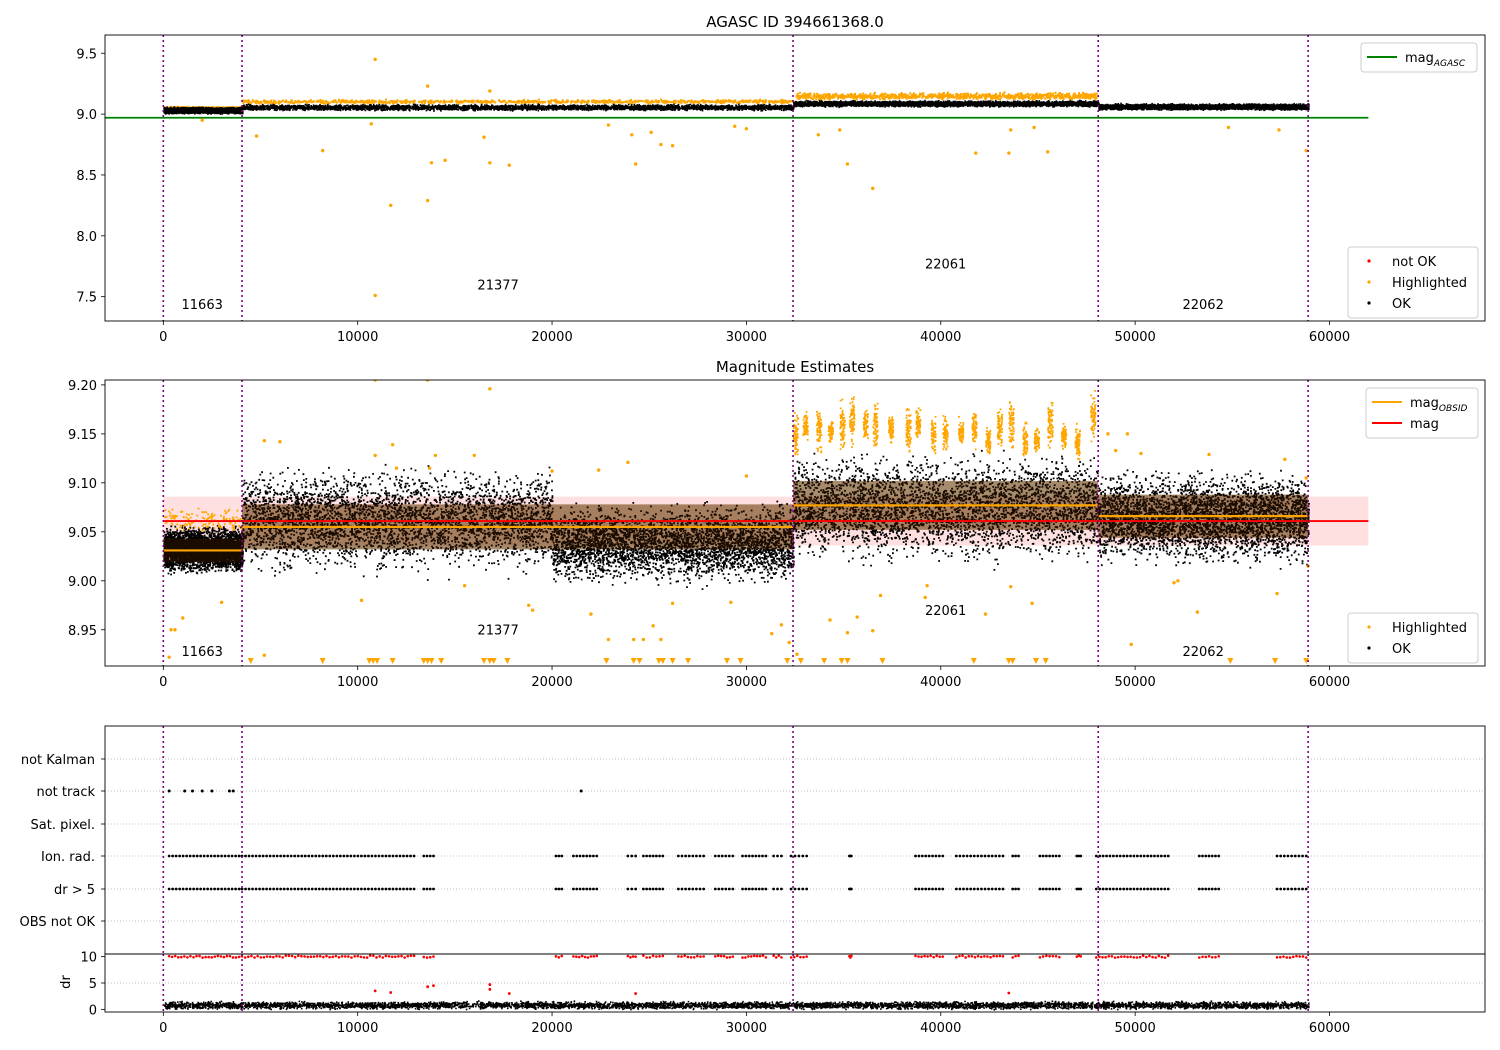 The width and height of the screenshot is (1500, 1050). Describe the element at coordinates (82, 435) in the screenshot. I see `y-tick-label: 9.15` at that location.